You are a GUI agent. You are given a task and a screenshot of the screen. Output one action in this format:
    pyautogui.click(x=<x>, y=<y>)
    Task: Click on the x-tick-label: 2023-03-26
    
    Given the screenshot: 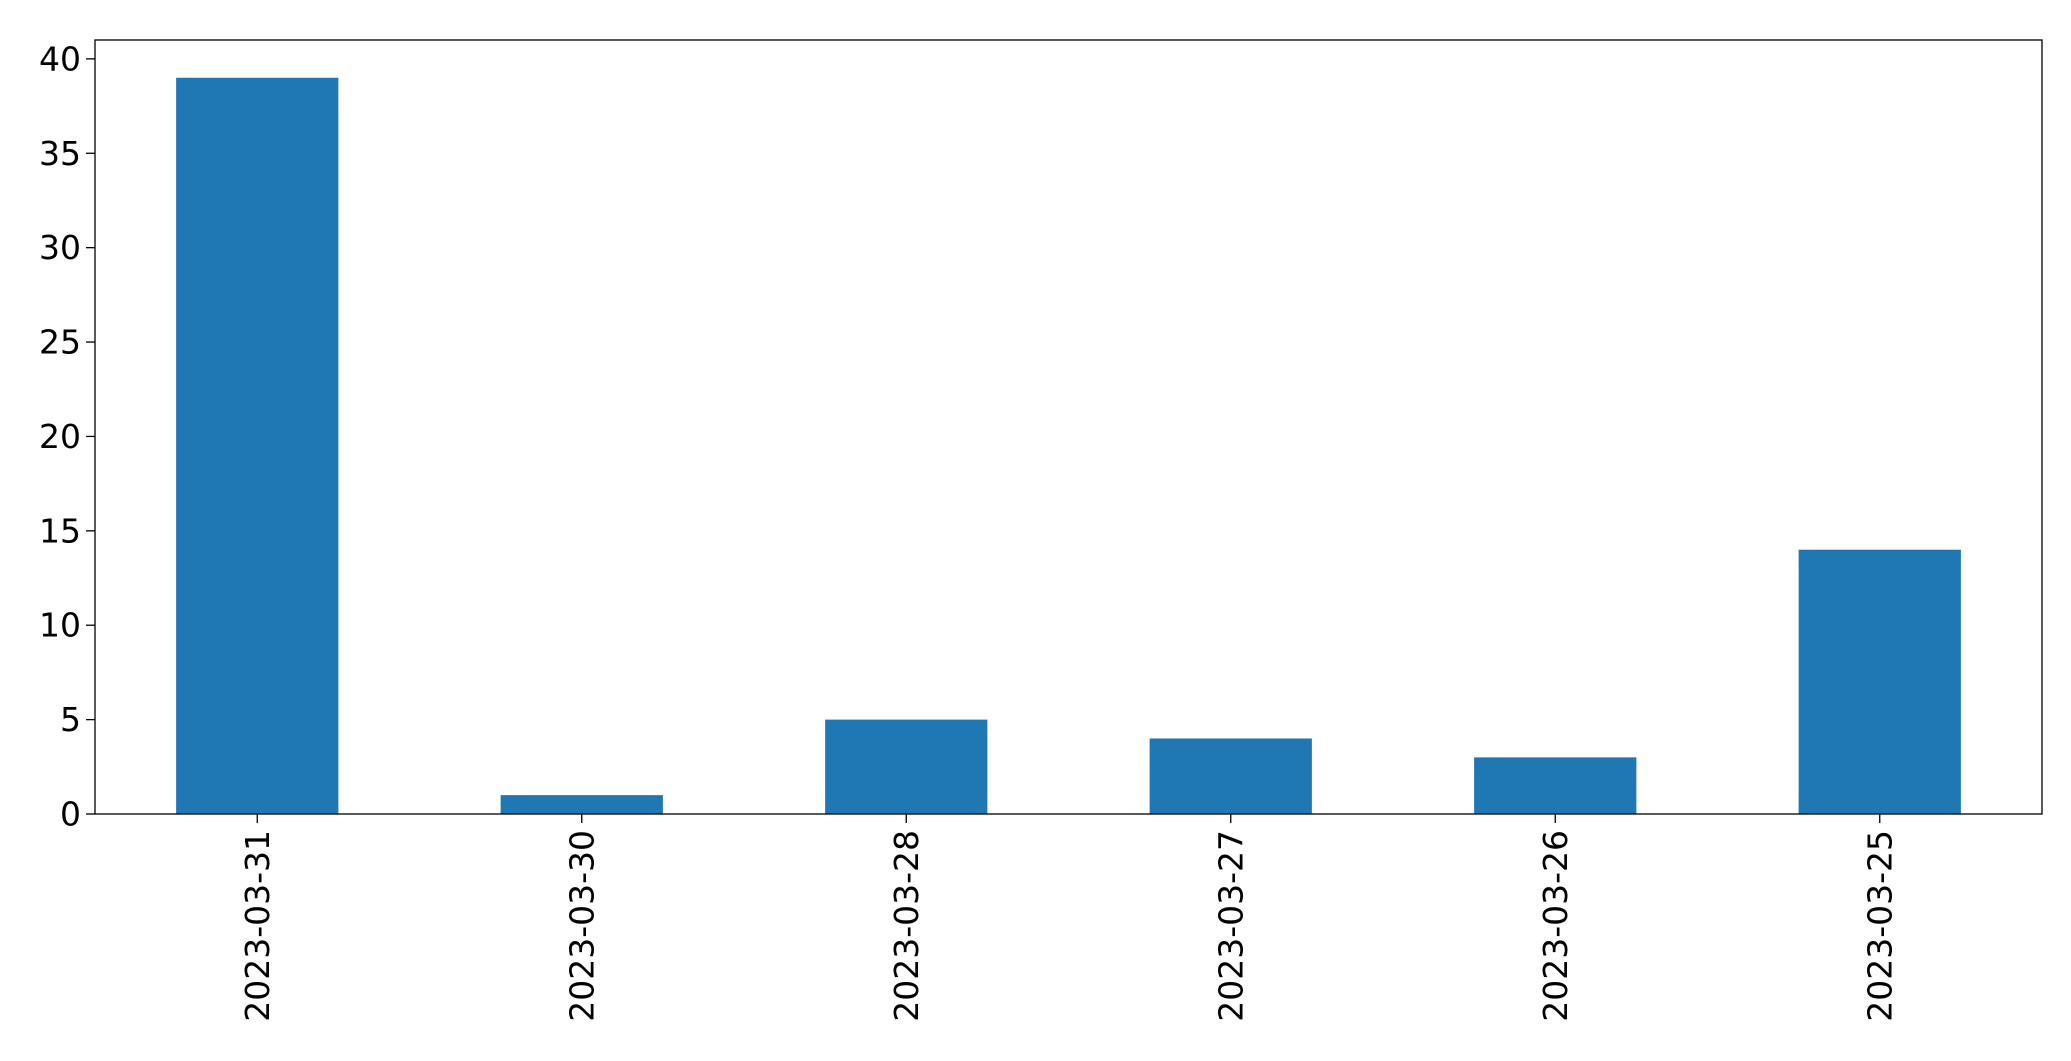 What is the action you would take?
    pyautogui.click(x=1555, y=926)
    